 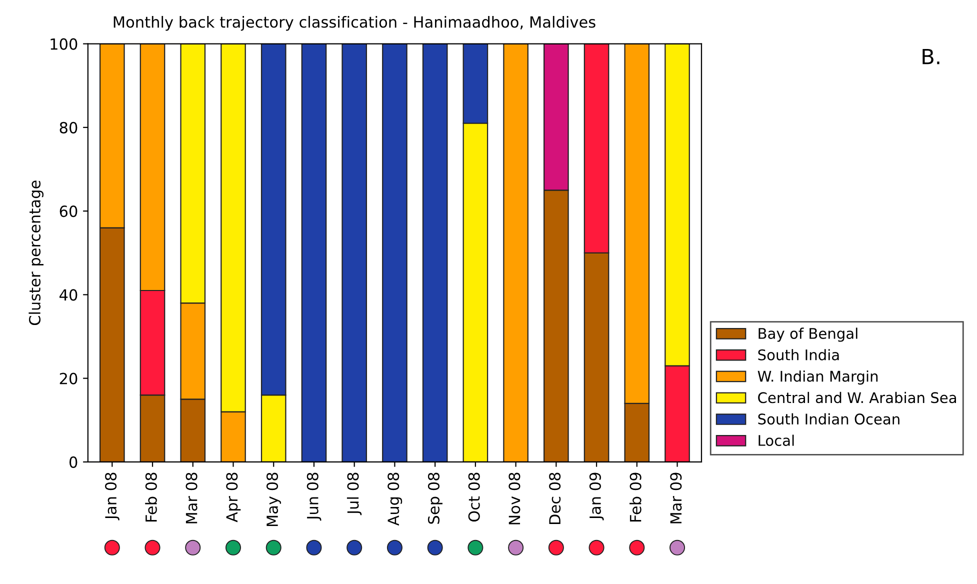 I want to click on legend-label: Bay of Bengal, so click(x=808, y=335).